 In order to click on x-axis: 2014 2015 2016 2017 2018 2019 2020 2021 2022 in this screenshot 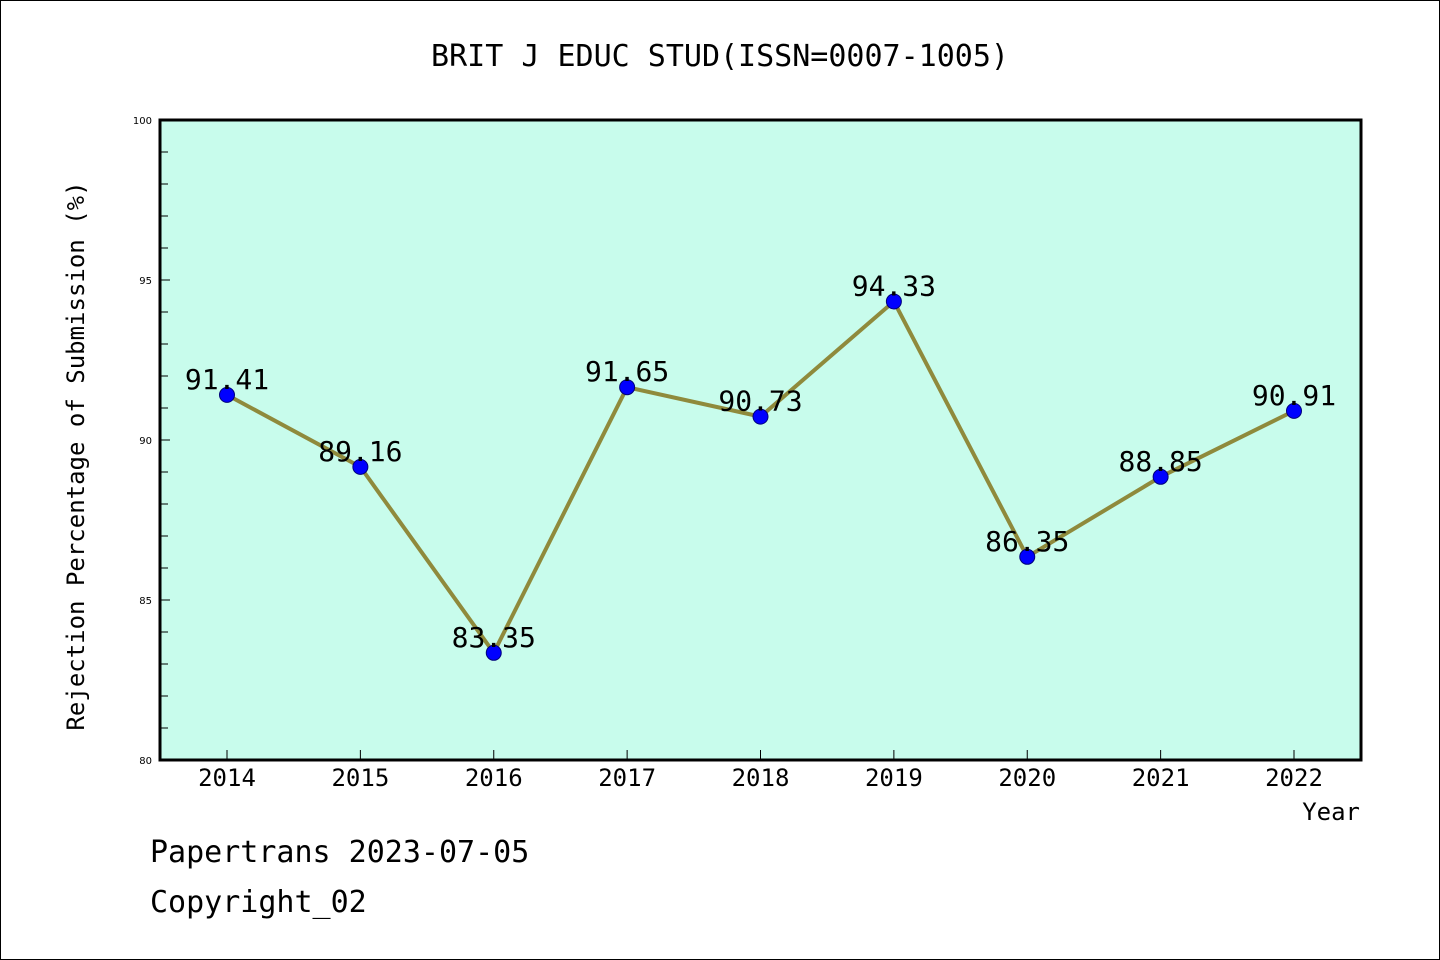, I will do `click(760, 771)`.